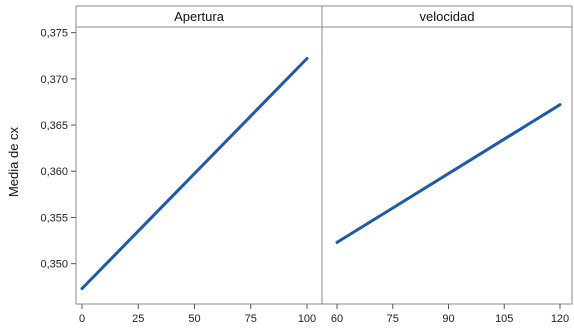 The width and height of the screenshot is (574, 329). Describe the element at coordinates (560, 319) in the screenshot. I see `x-tick-label: 120` at that location.